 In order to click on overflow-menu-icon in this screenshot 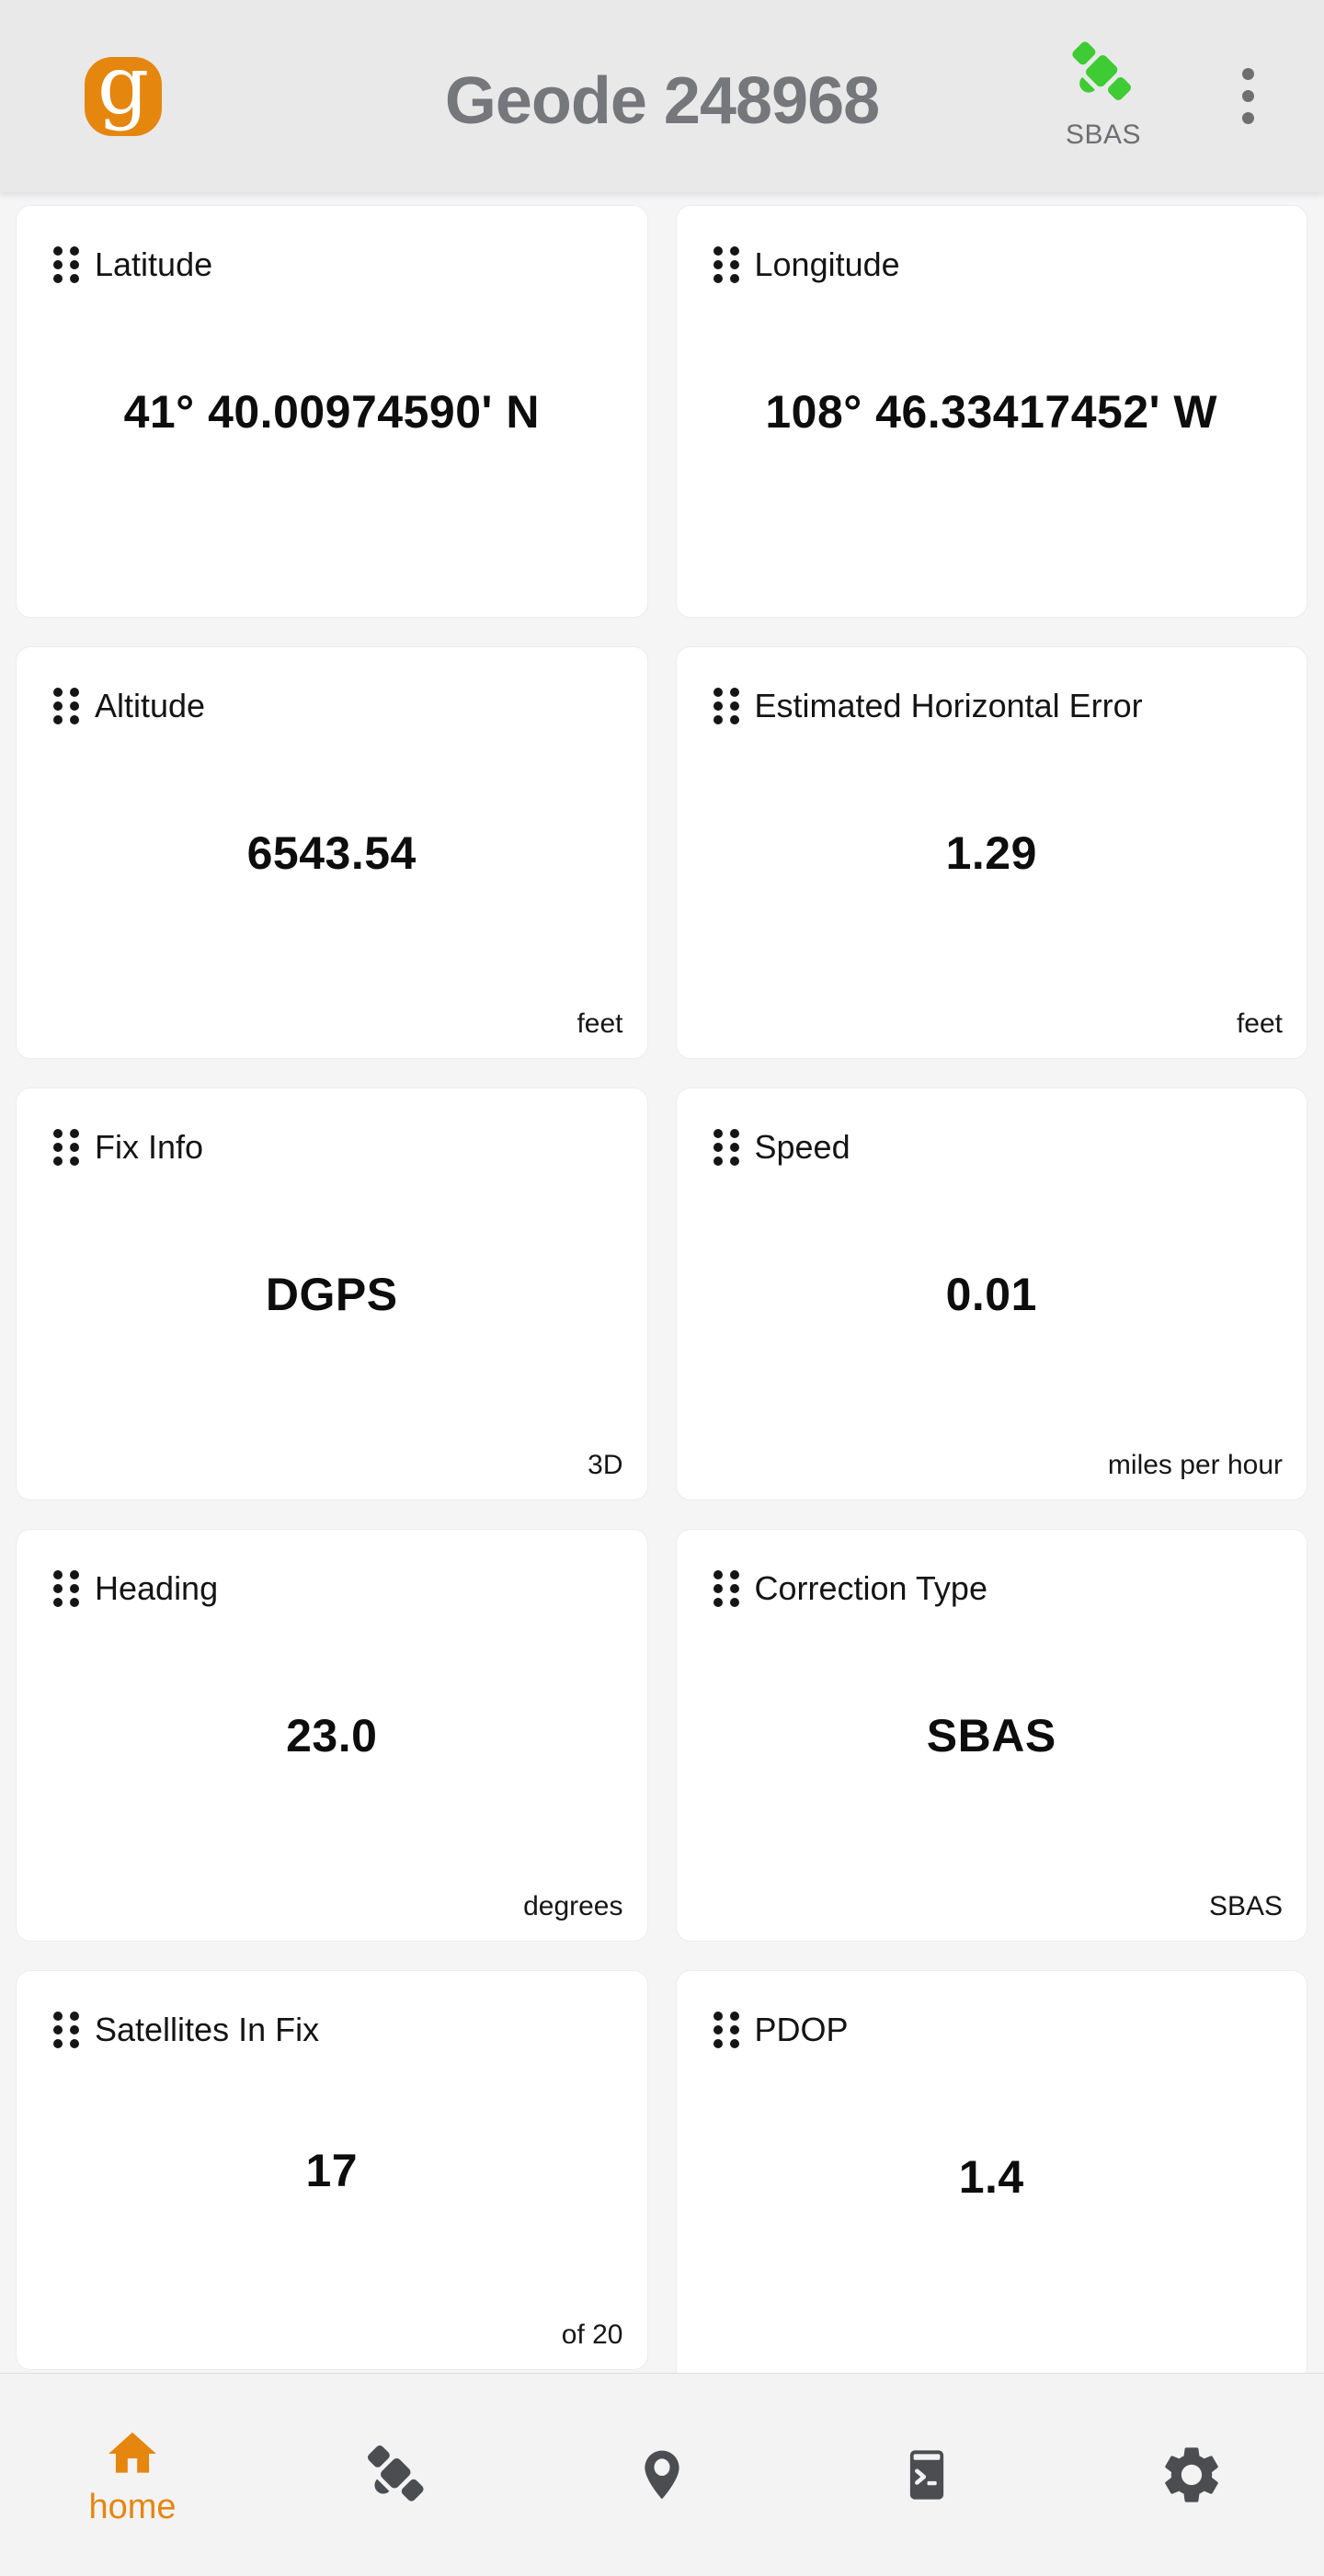, I will do `click(1248, 96)`.